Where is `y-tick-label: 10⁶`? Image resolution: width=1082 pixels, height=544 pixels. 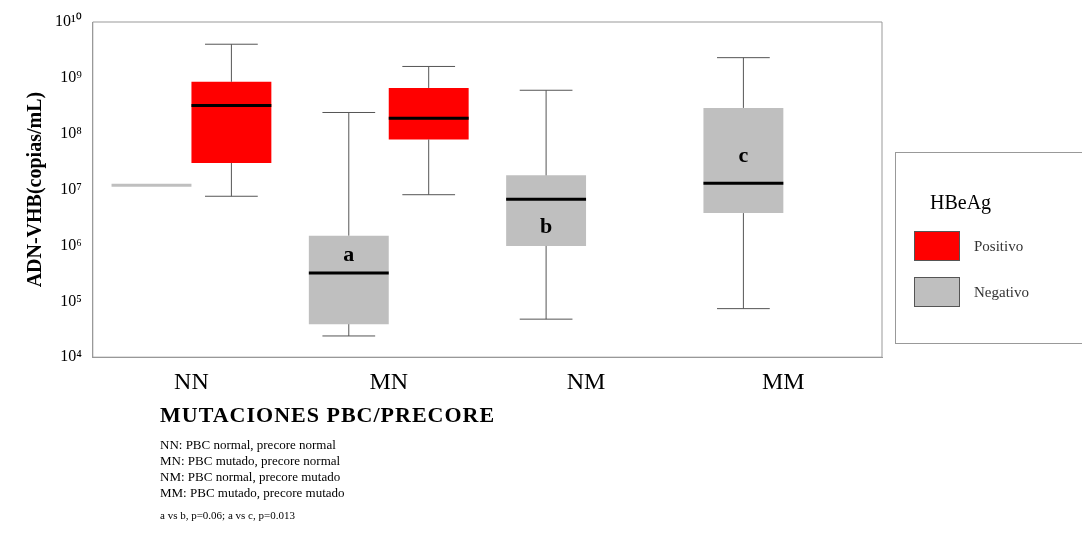 y-tick-label: 10⁶ is located at coordinates (71, 244).